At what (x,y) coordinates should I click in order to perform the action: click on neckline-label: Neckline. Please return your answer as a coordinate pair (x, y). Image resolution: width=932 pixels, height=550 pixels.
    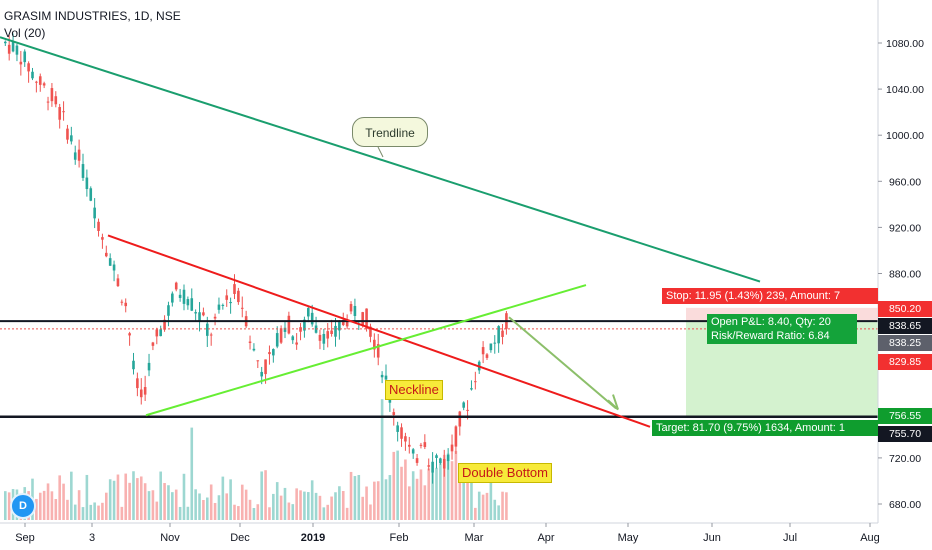
    Looking at the image, I should click on (414, 390).